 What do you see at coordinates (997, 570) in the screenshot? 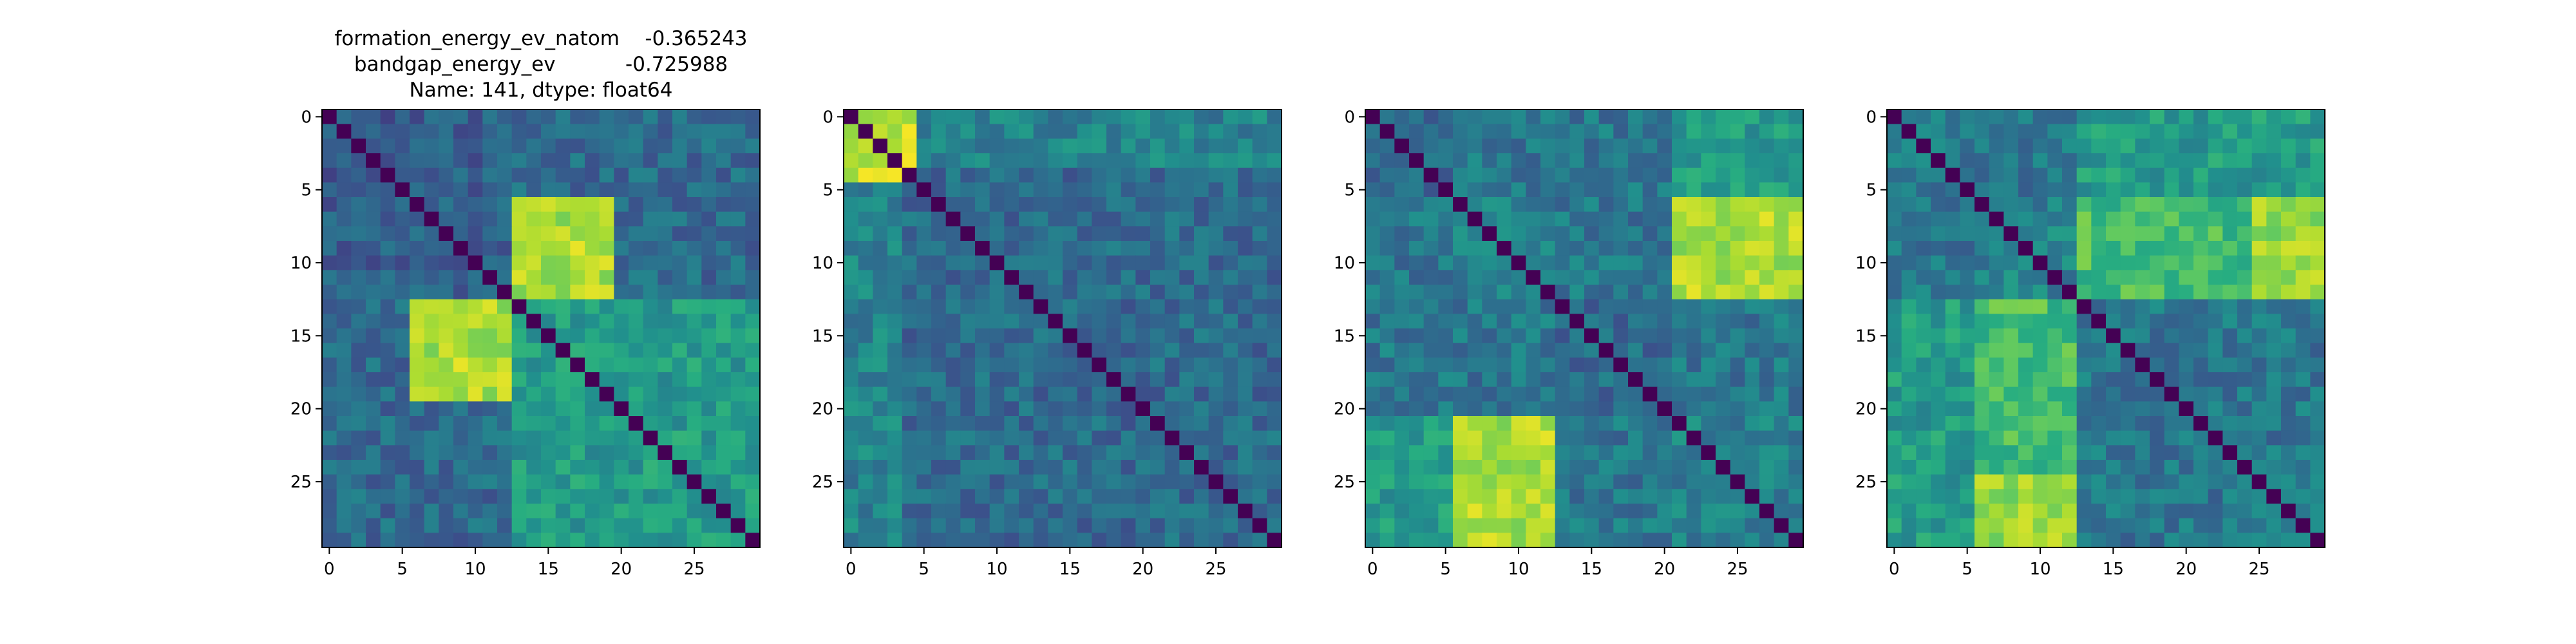
I see `x-tick-label: 10` at bounding box center [997, 570].